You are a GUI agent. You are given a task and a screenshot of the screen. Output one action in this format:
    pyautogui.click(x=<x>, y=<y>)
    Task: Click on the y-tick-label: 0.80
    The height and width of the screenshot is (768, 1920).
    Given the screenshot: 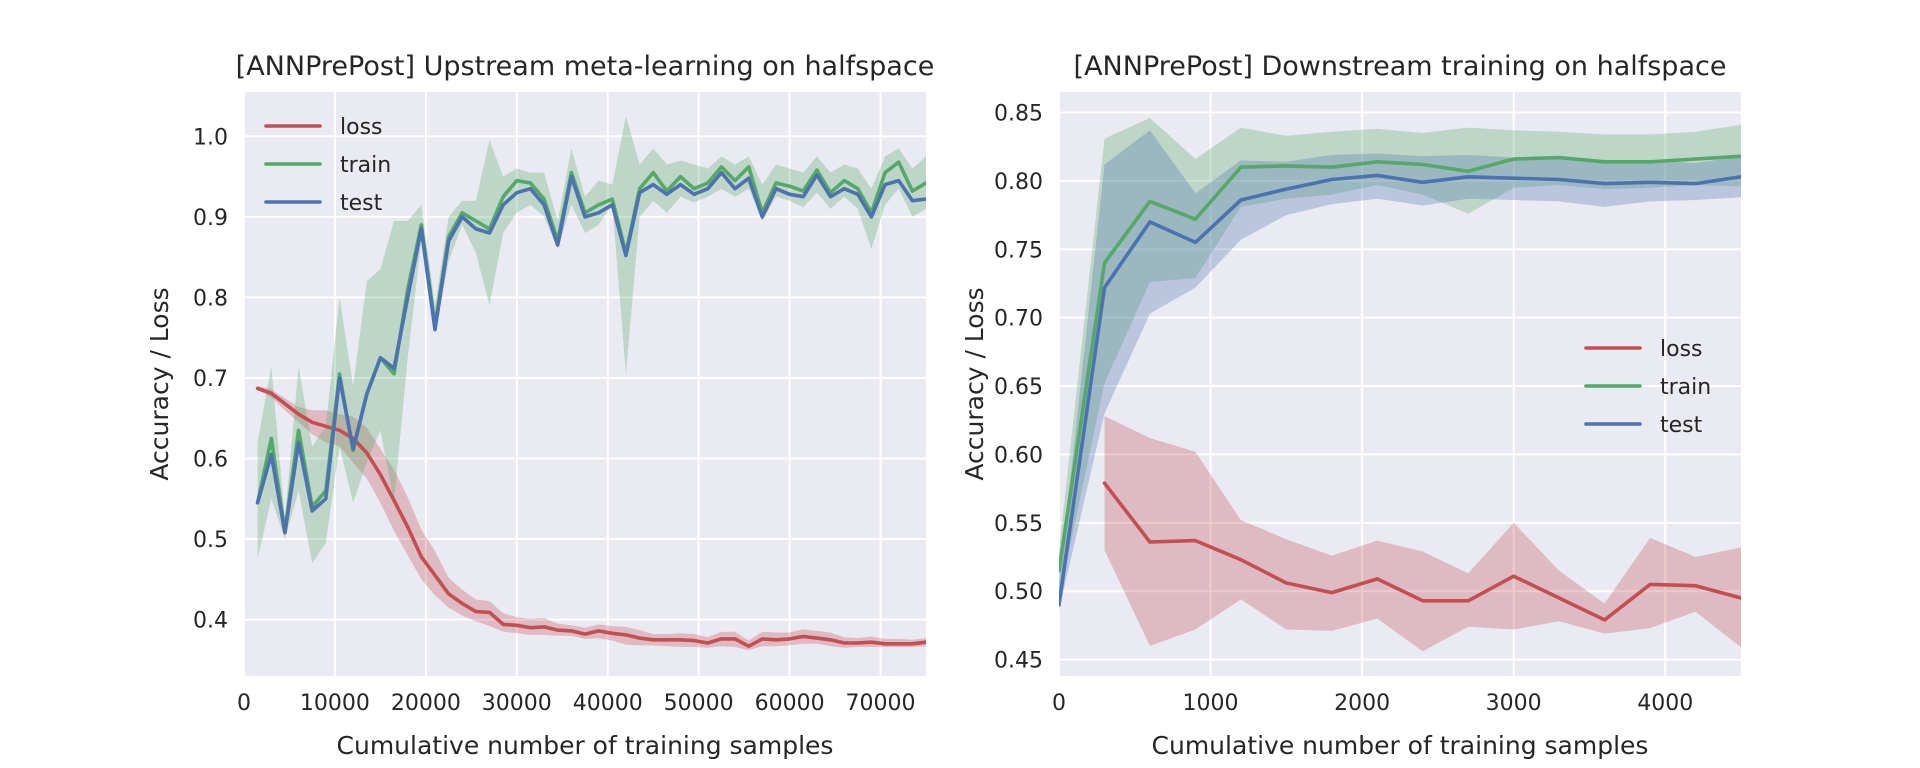 What is the action you would take?
    pyautogui.click(x=1018, y=182)
    